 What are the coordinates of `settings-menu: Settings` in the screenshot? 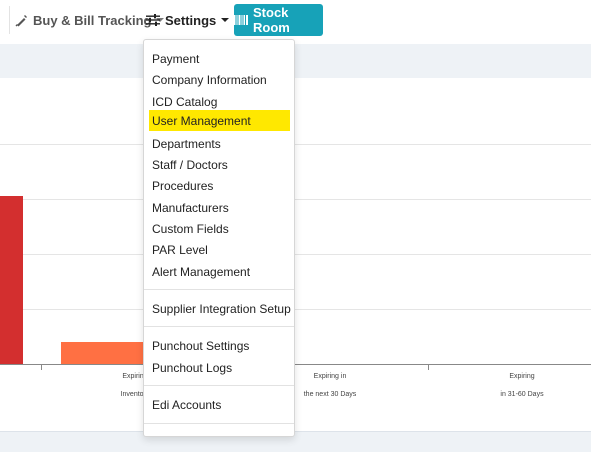 It's located at (188, 20).